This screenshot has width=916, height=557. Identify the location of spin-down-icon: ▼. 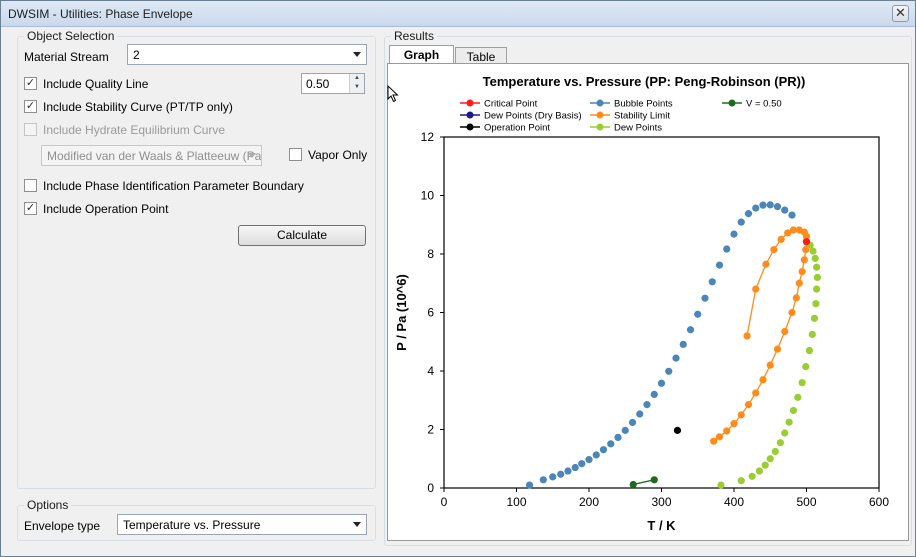
(357, 87).